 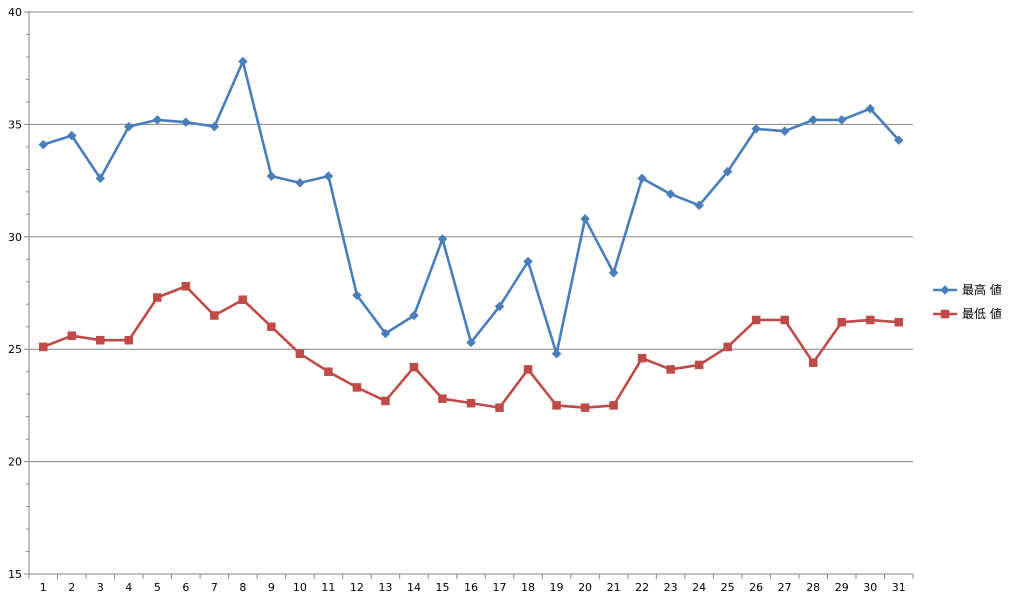 I want to click on x-tick-label: 12, so click(x=357, y=587).